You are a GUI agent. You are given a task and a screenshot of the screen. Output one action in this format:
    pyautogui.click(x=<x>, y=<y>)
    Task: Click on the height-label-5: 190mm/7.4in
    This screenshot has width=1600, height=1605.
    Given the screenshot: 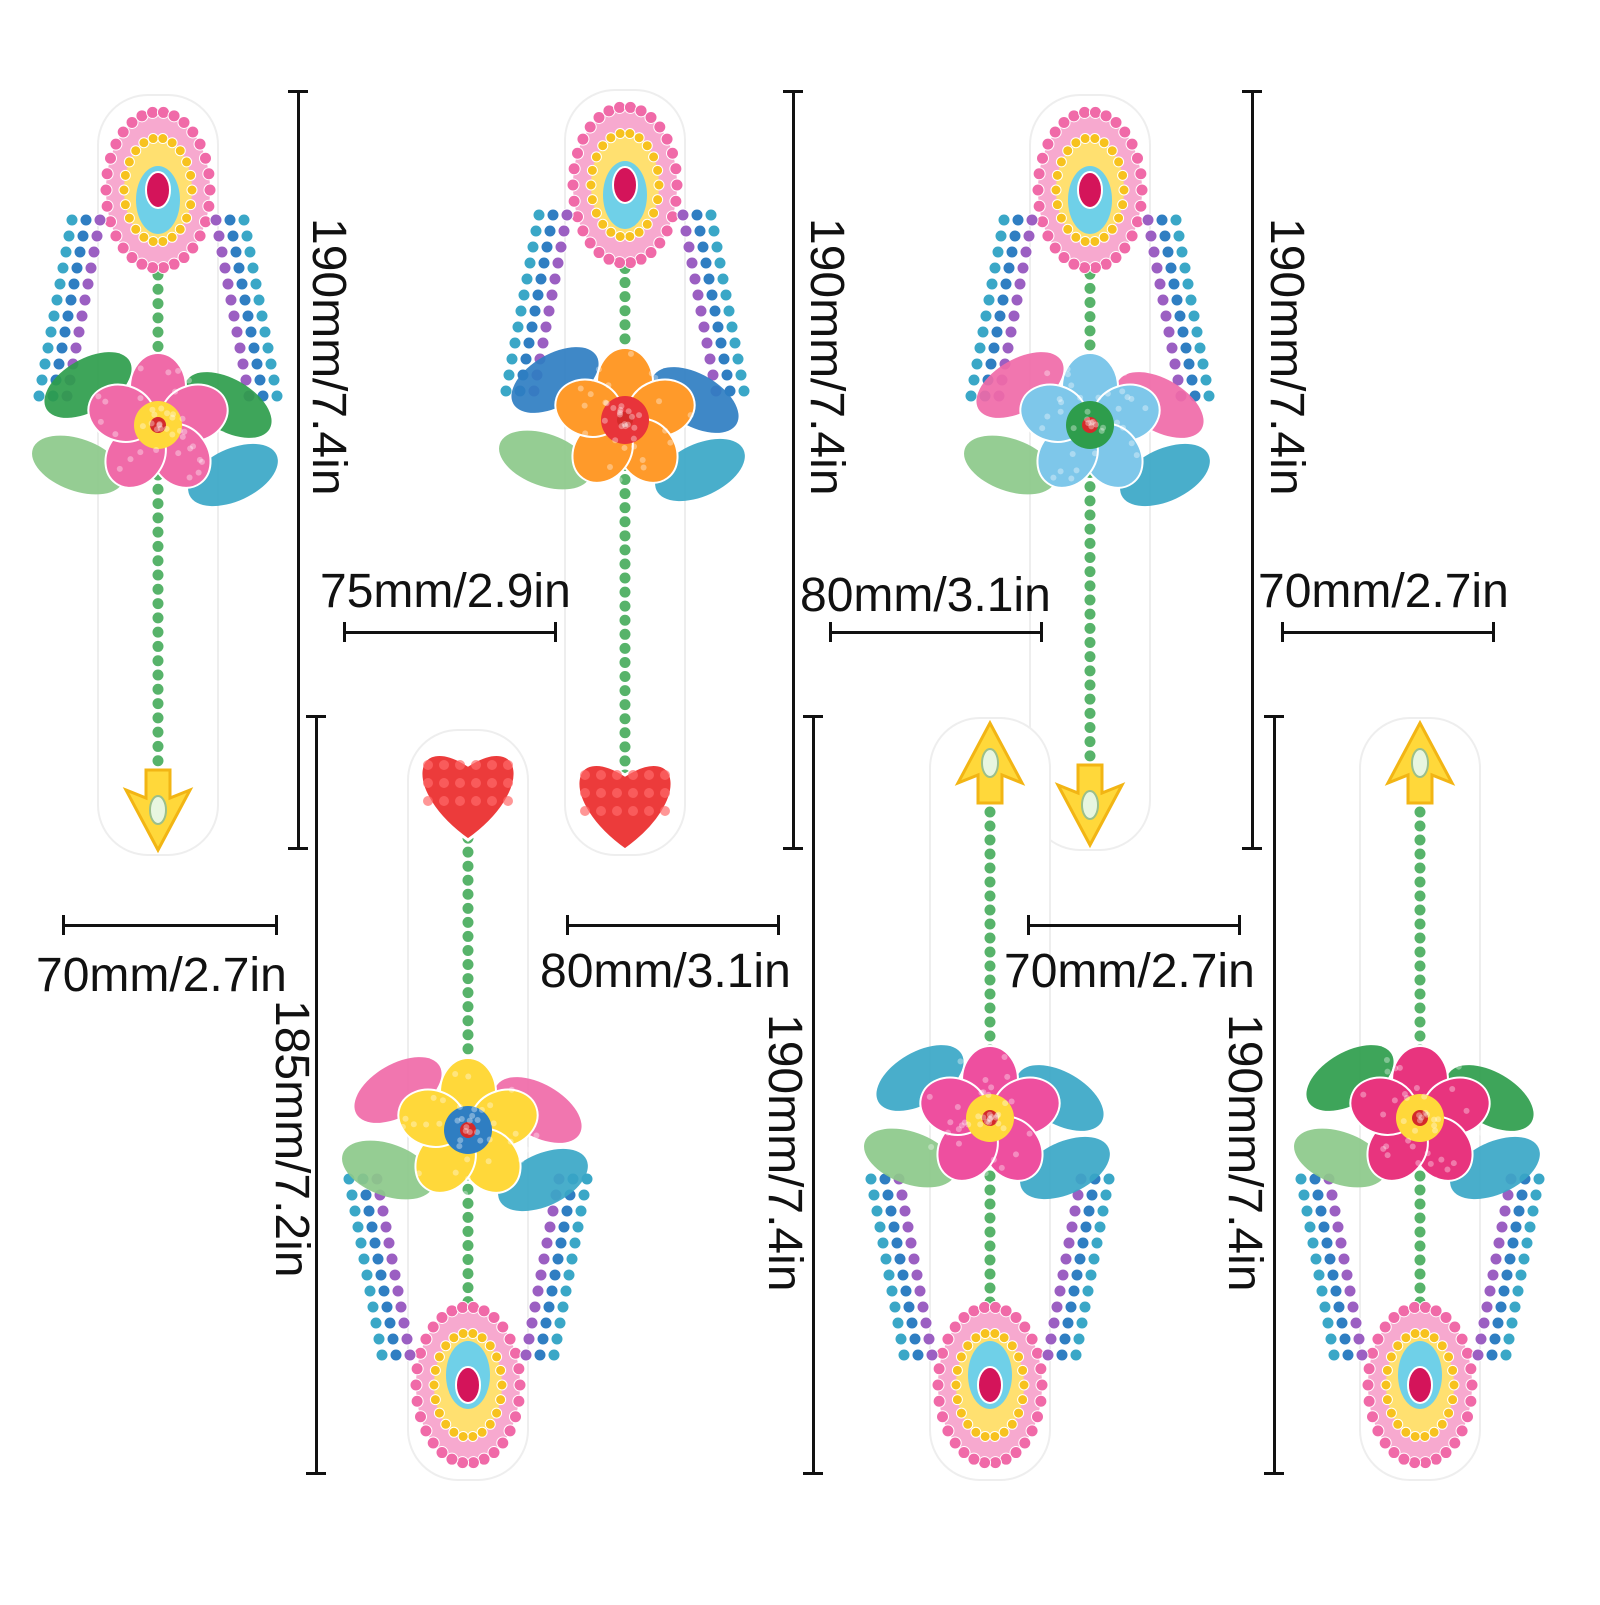 What is the action you would take?
    pyautogui.click(x=784, y=1152)
    